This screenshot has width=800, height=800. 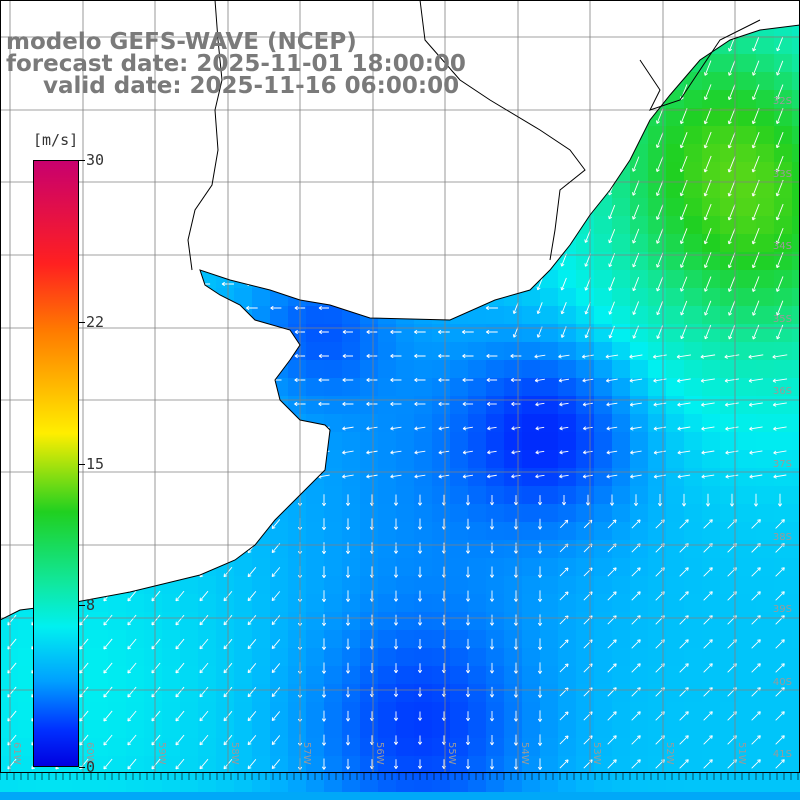 What do you see at coordinates (782, 174) in the screenshot?
I see `lat-label: 33S` at bounding box center [782, 174].